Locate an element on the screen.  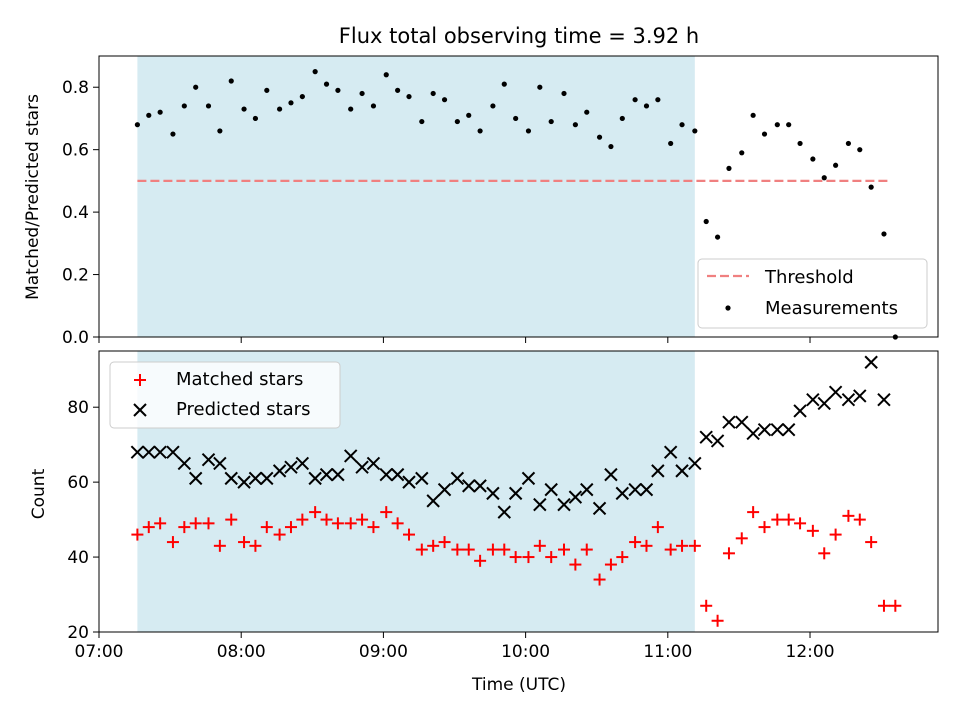
y-tick-label: 40 is located at coordinates (78, 558).